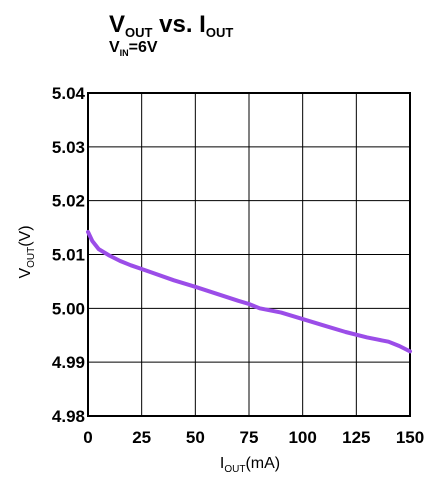  Describe the element at coordinates (68, 416) in the screenshot. I see `y-tick-label: 4.98` at that location.